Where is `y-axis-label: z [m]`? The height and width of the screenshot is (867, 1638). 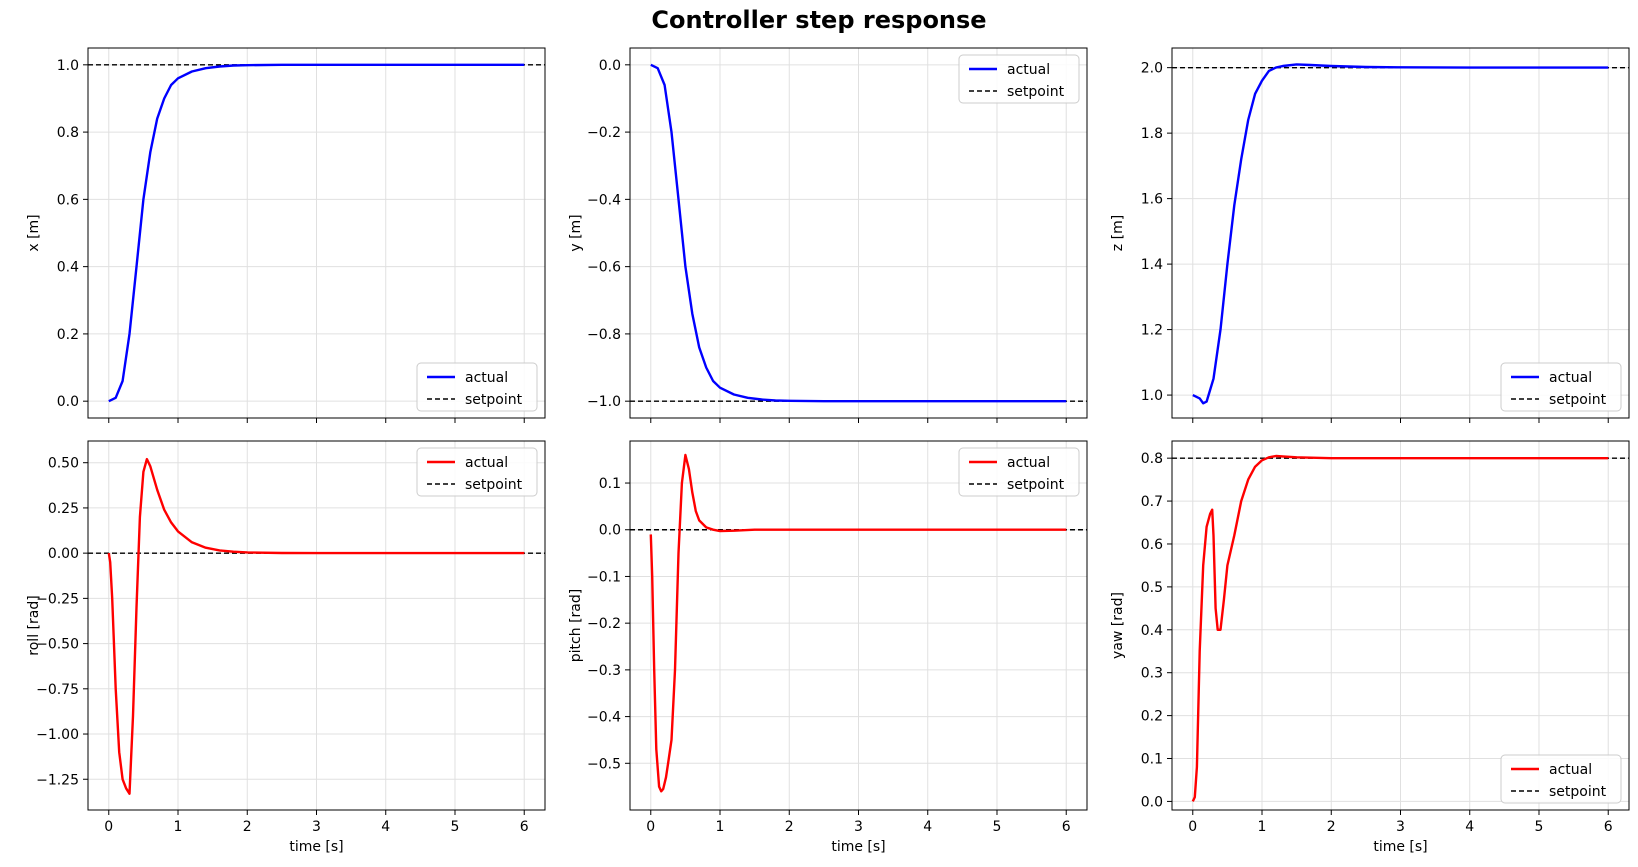 y-axis-label: z [m] is located at coordinates (1118, 233).